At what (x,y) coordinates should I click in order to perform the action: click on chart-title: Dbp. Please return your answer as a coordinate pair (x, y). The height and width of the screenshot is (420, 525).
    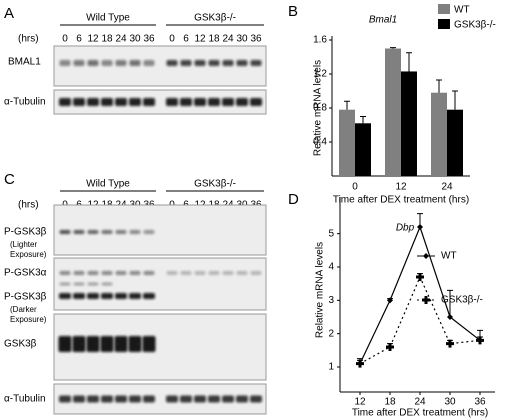
    Looking at the image, I should click on (405, 228).